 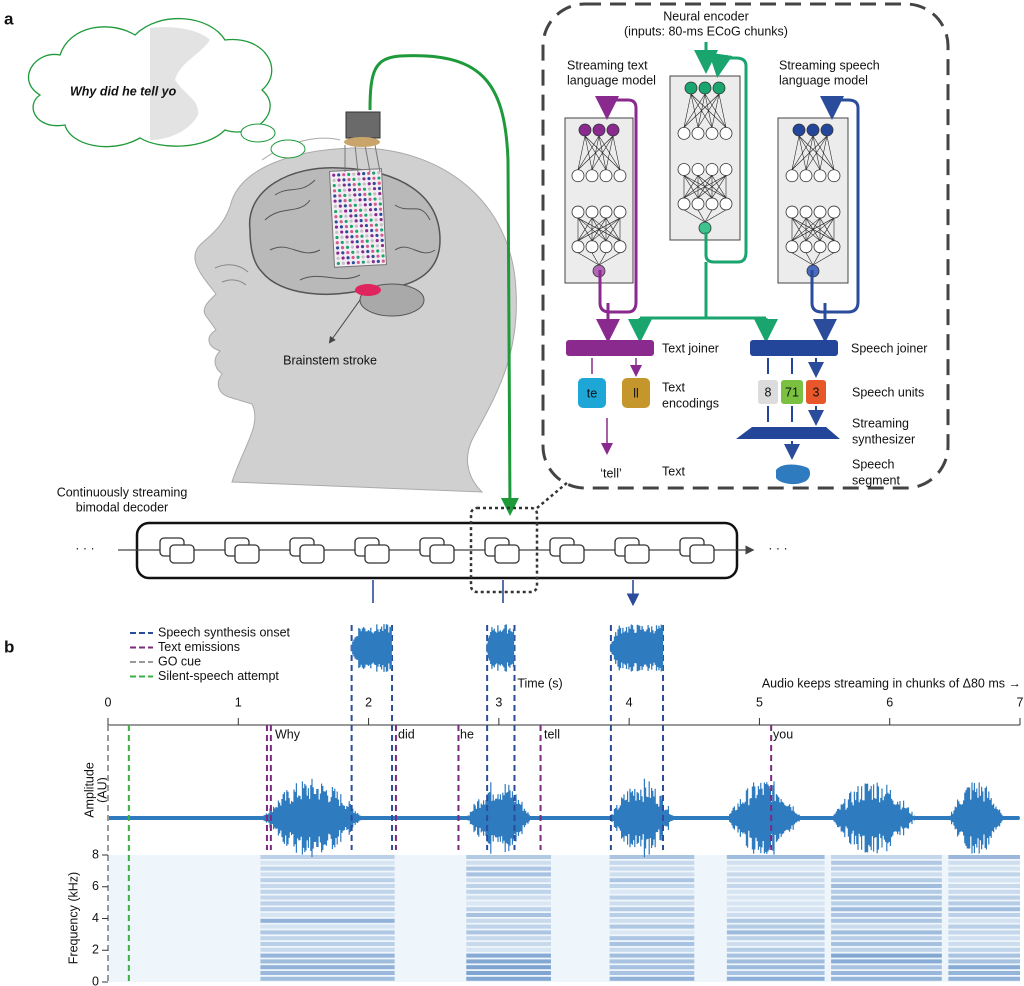 I want to click on synth-label: synthesizer, so click(x=883, y=439).